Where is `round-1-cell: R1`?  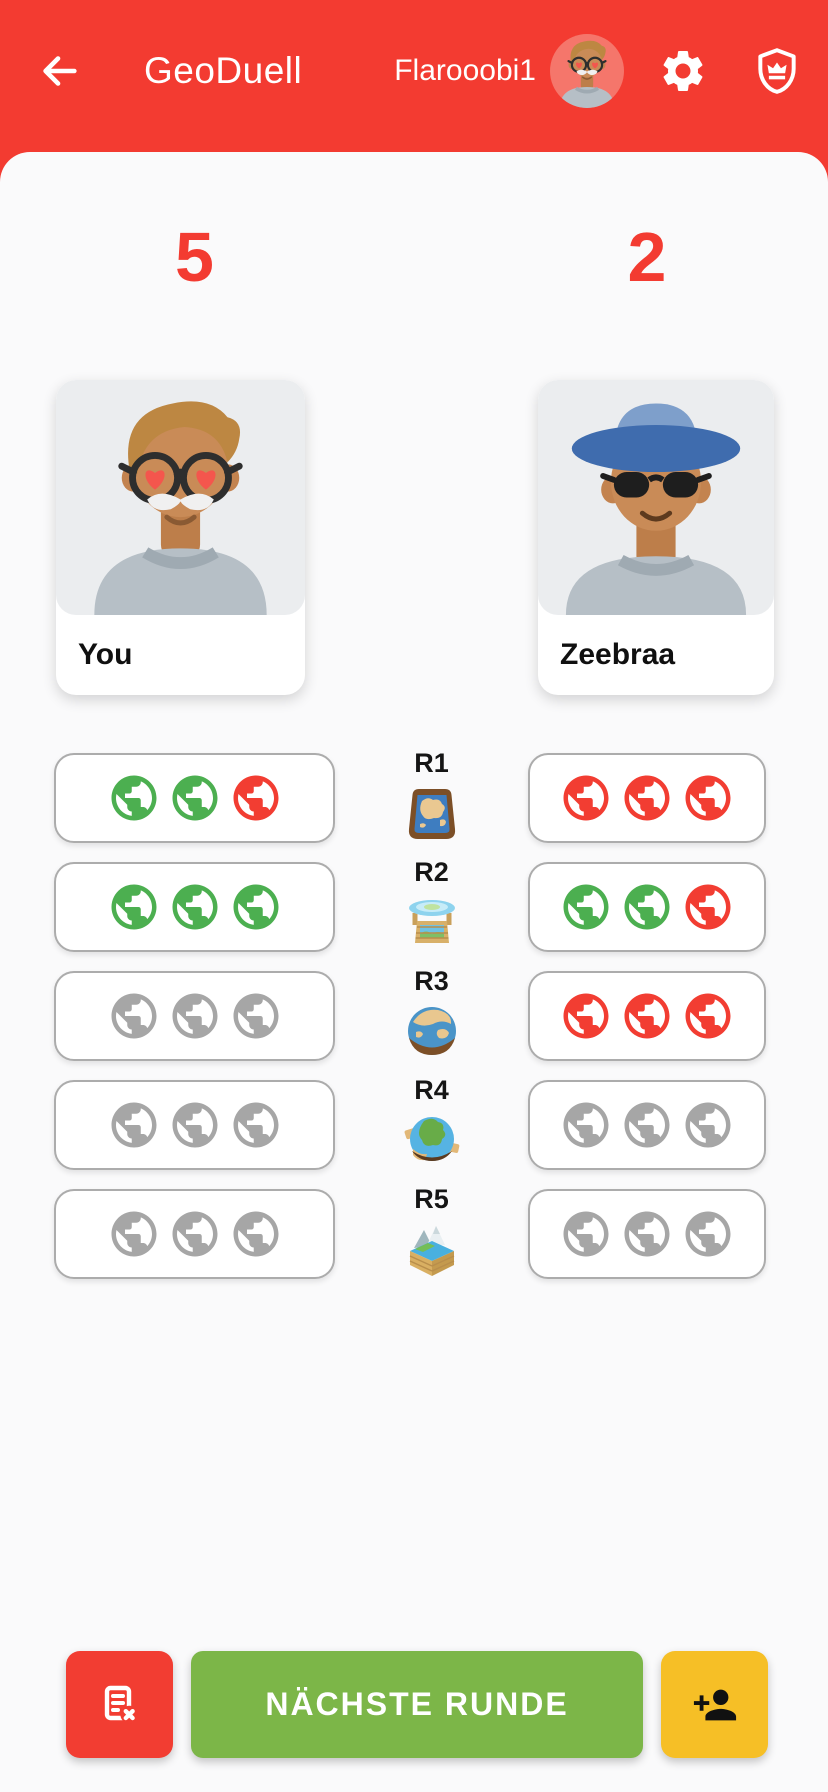
round-1-cell: R1 is located at coordinates (431, 797).